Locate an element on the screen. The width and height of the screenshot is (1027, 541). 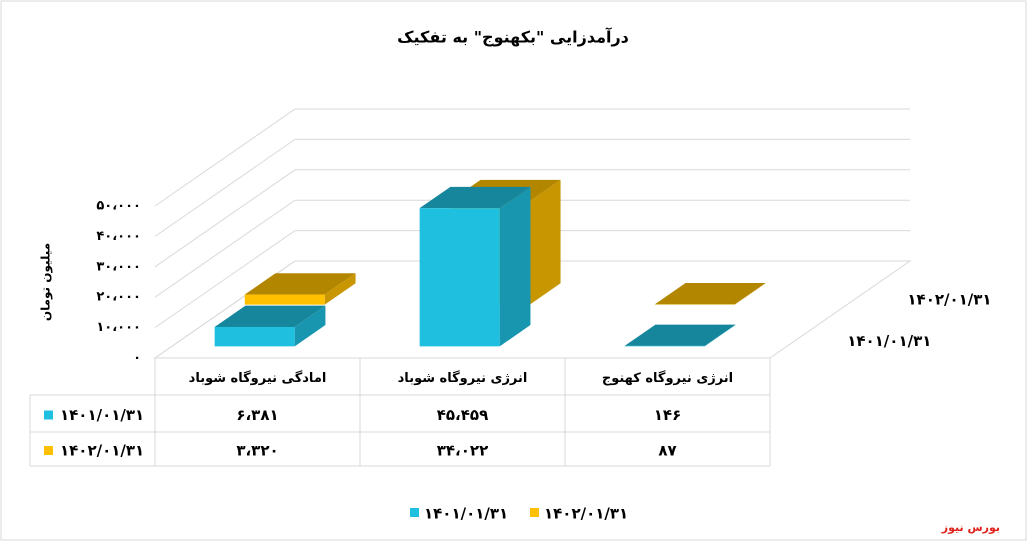
chart-title: درآمدزایی "بکهنوج" به تفکیک is located at coordinates (513, 37).